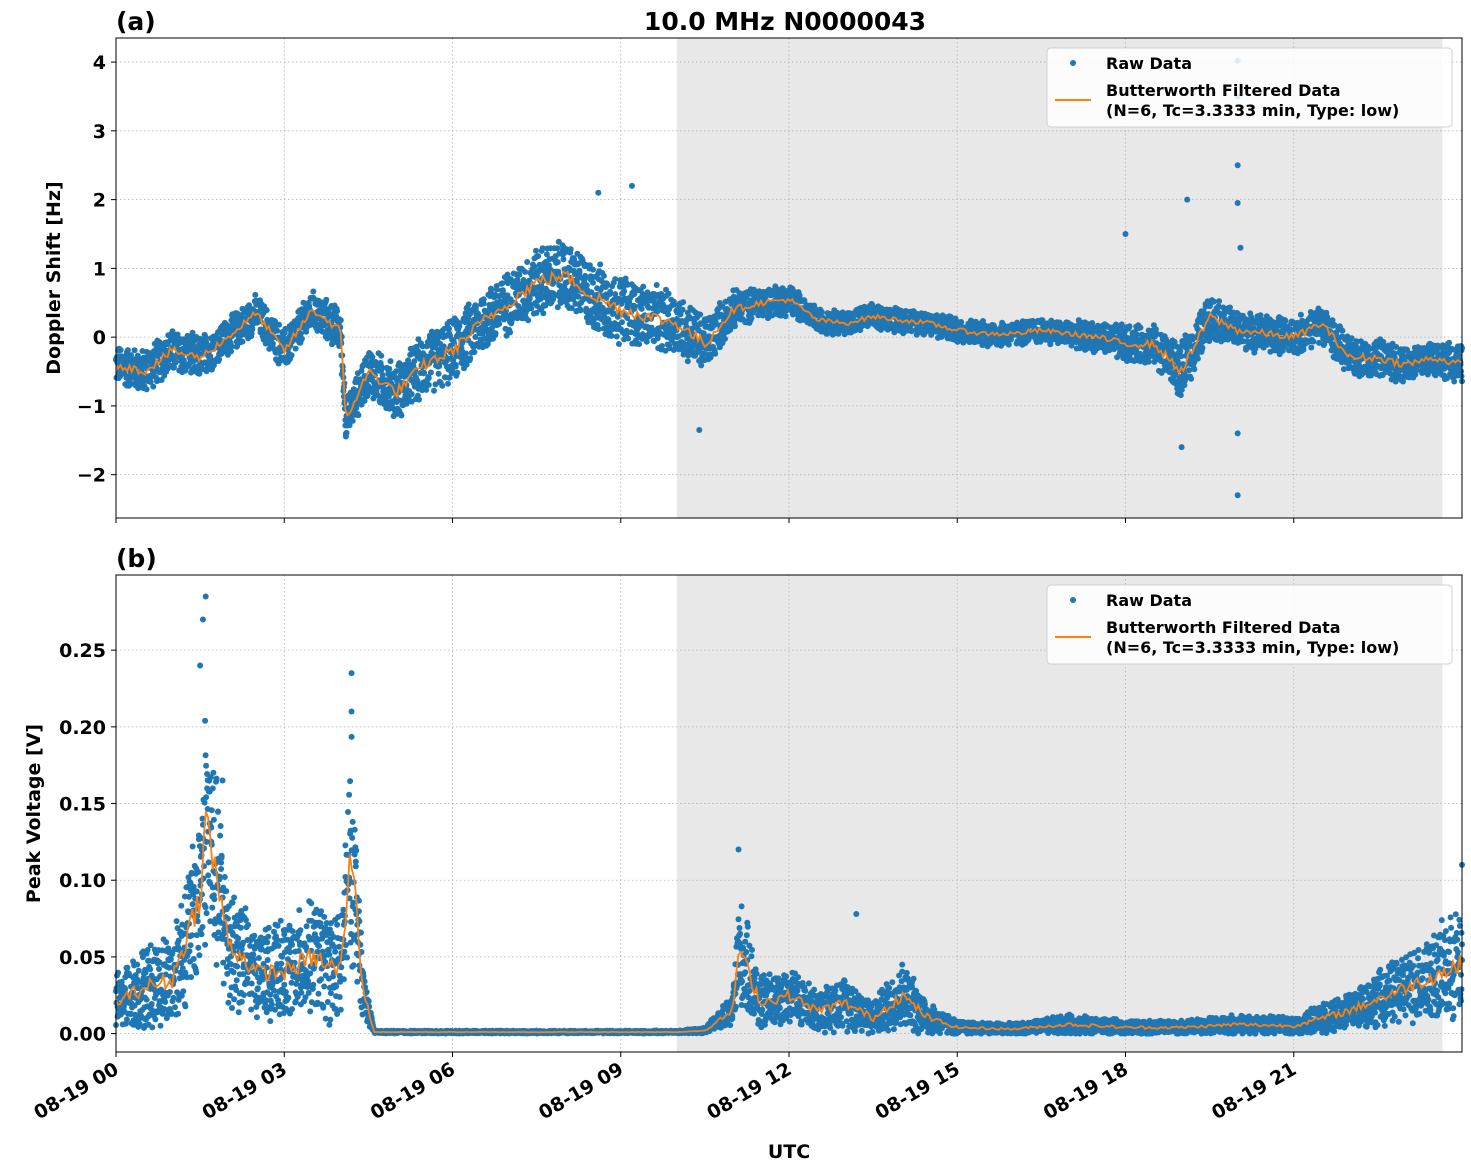 The height and width of the screenshot is (1172, 1471). I want to click on panel-a-label: (a), so click(136, 21).